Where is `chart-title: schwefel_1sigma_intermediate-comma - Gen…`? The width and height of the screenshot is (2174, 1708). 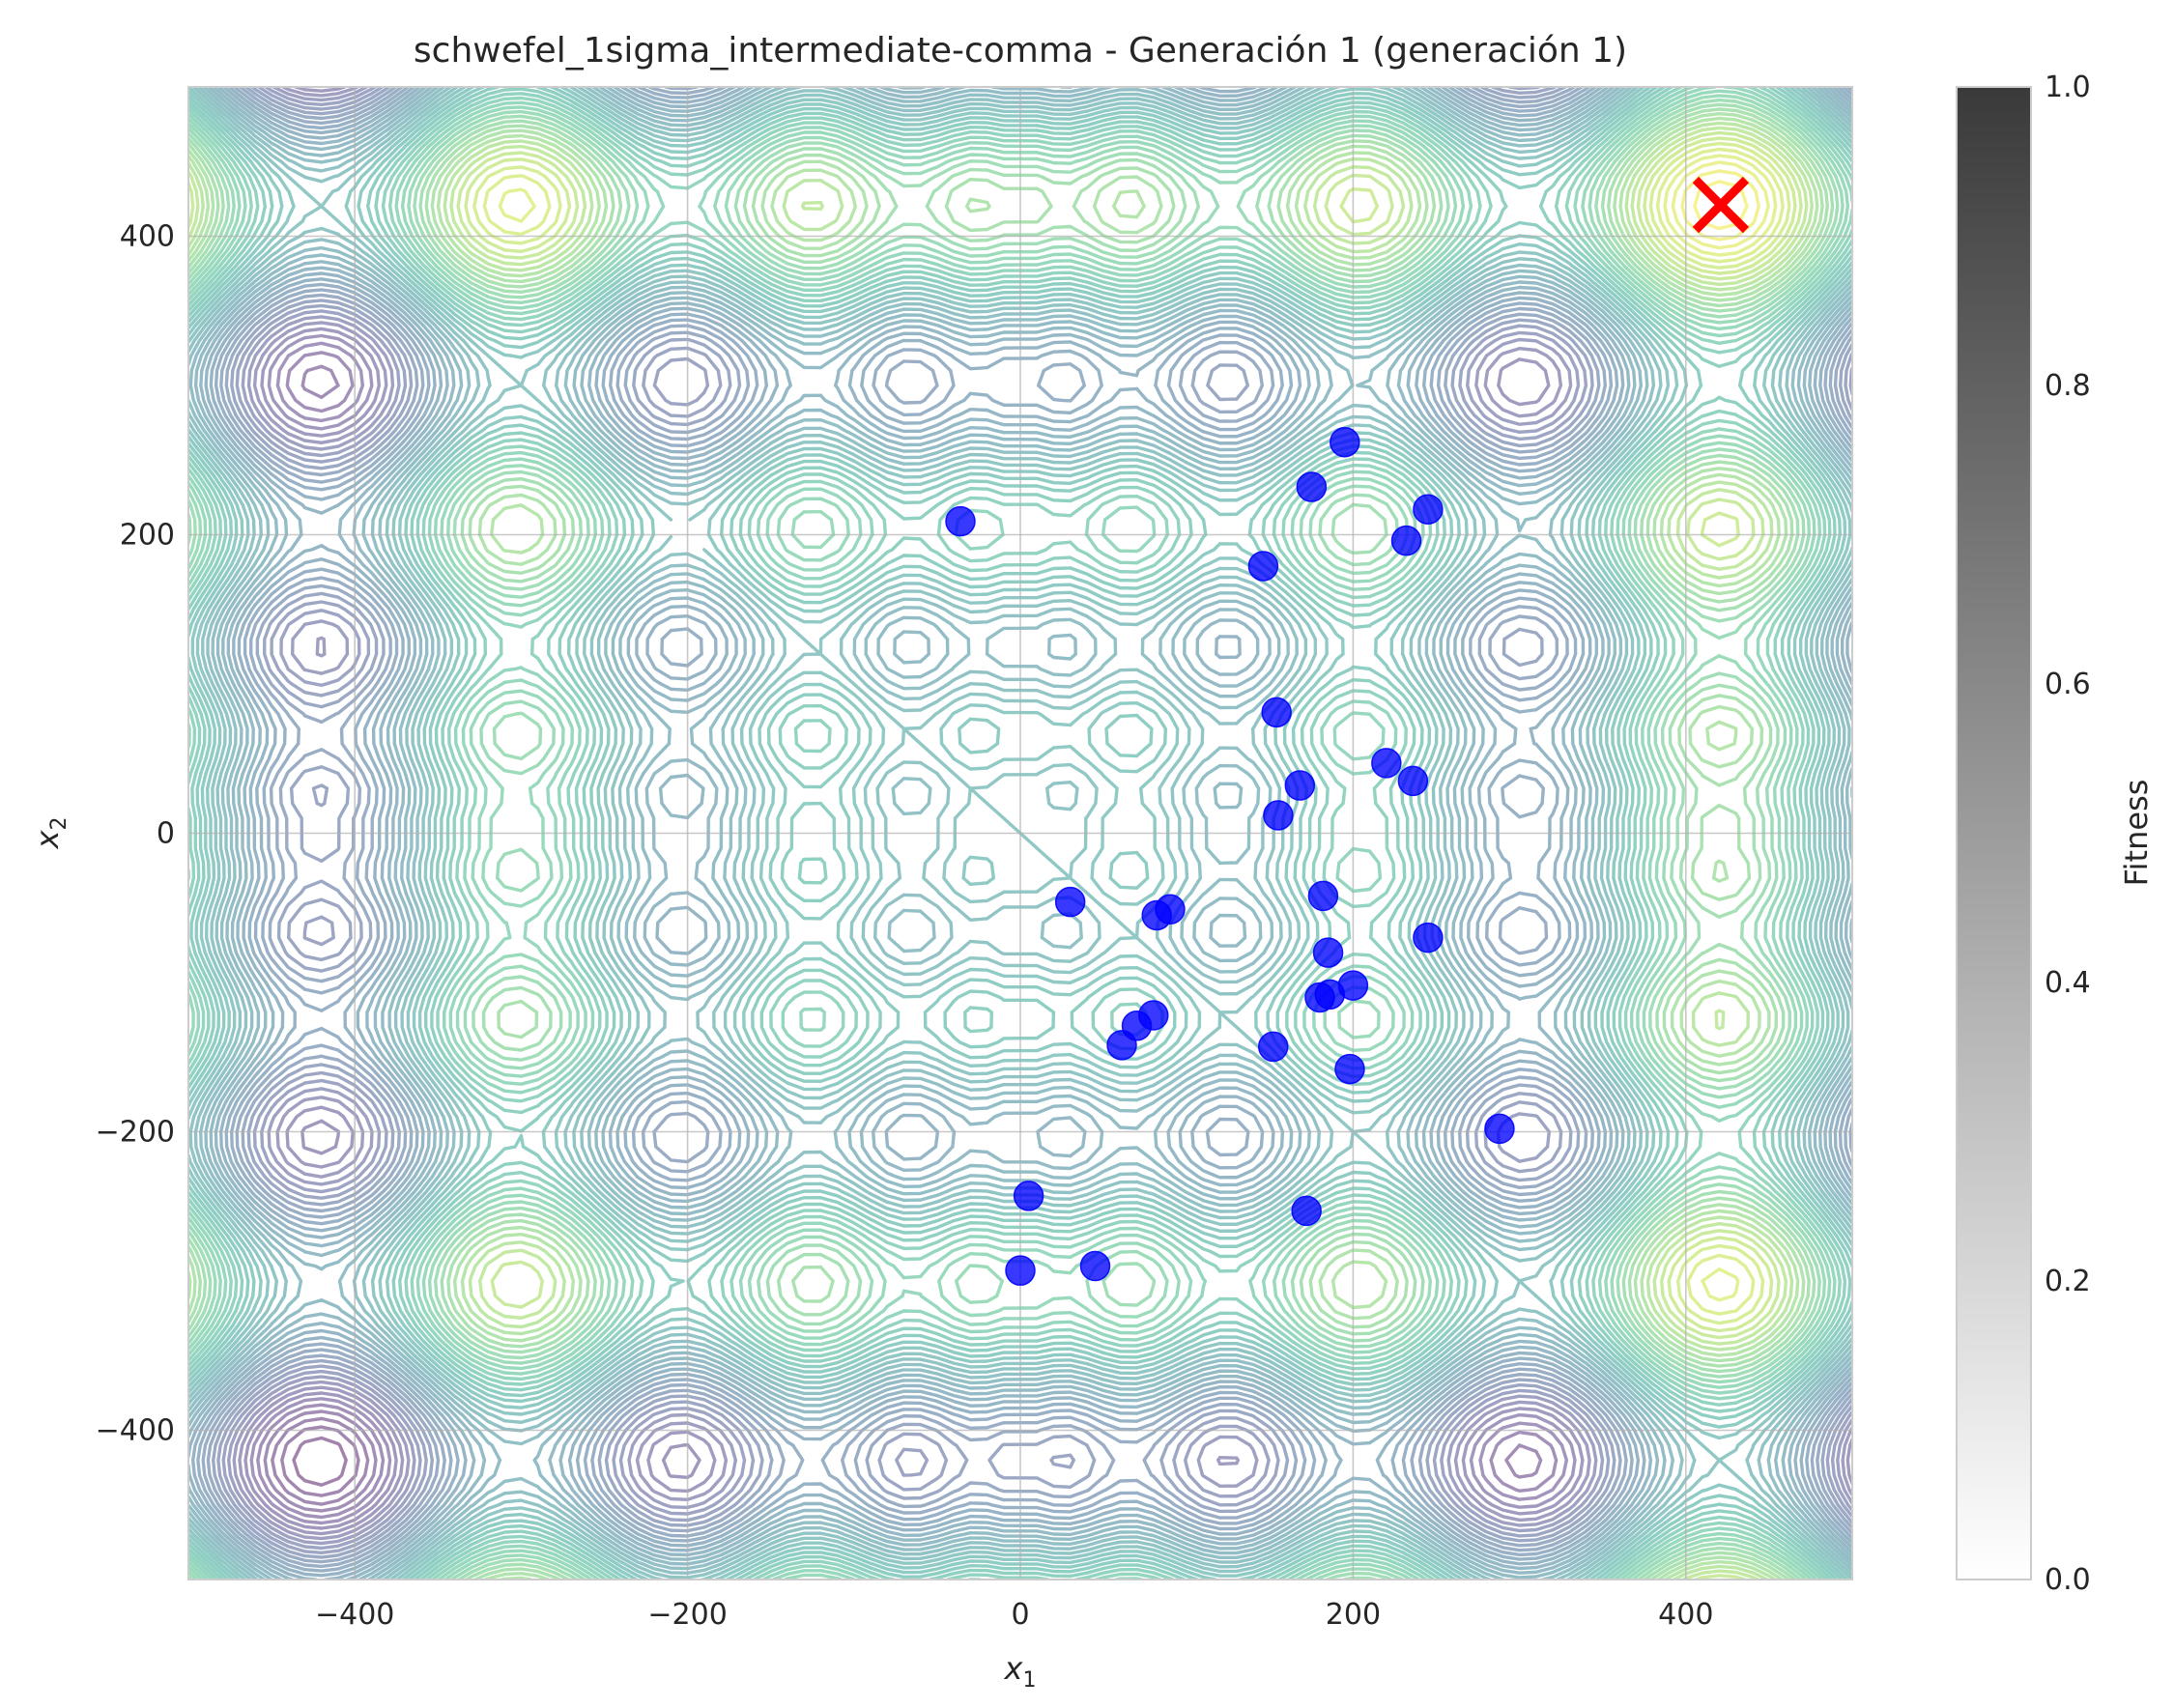 chart-title: schwefel_1sigma_intermediate-comma - Gen… is located at coordinates (1020, 51).